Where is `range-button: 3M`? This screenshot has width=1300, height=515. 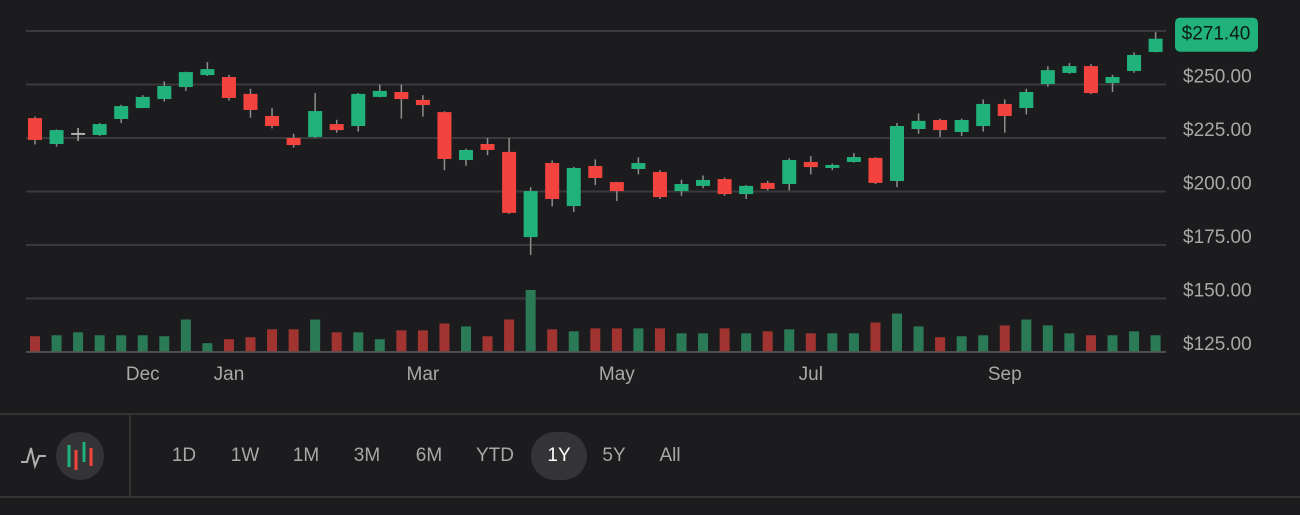 range-button: 3M is located at coordinates (367, 455).